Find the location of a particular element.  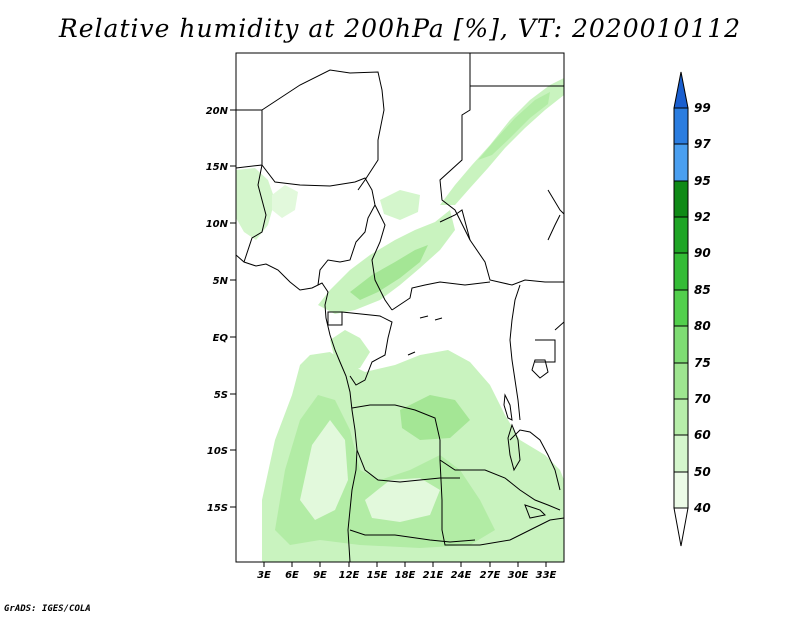

lon-label: 24E is located at coordinates (461, 575).